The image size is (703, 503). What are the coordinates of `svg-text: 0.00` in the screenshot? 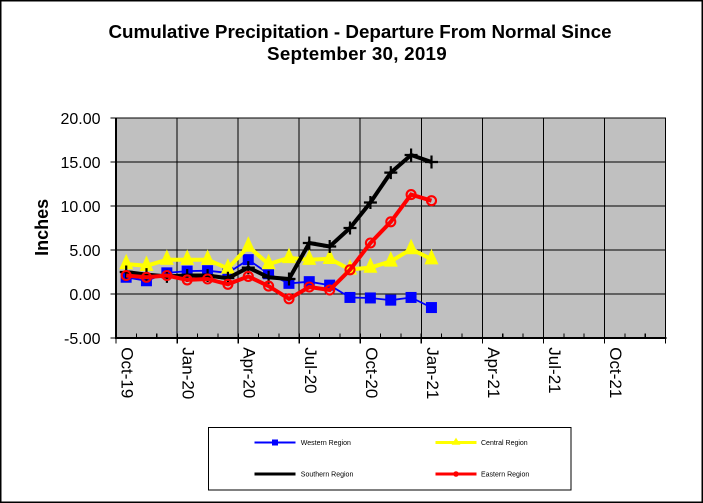 It's located at (84, 295).